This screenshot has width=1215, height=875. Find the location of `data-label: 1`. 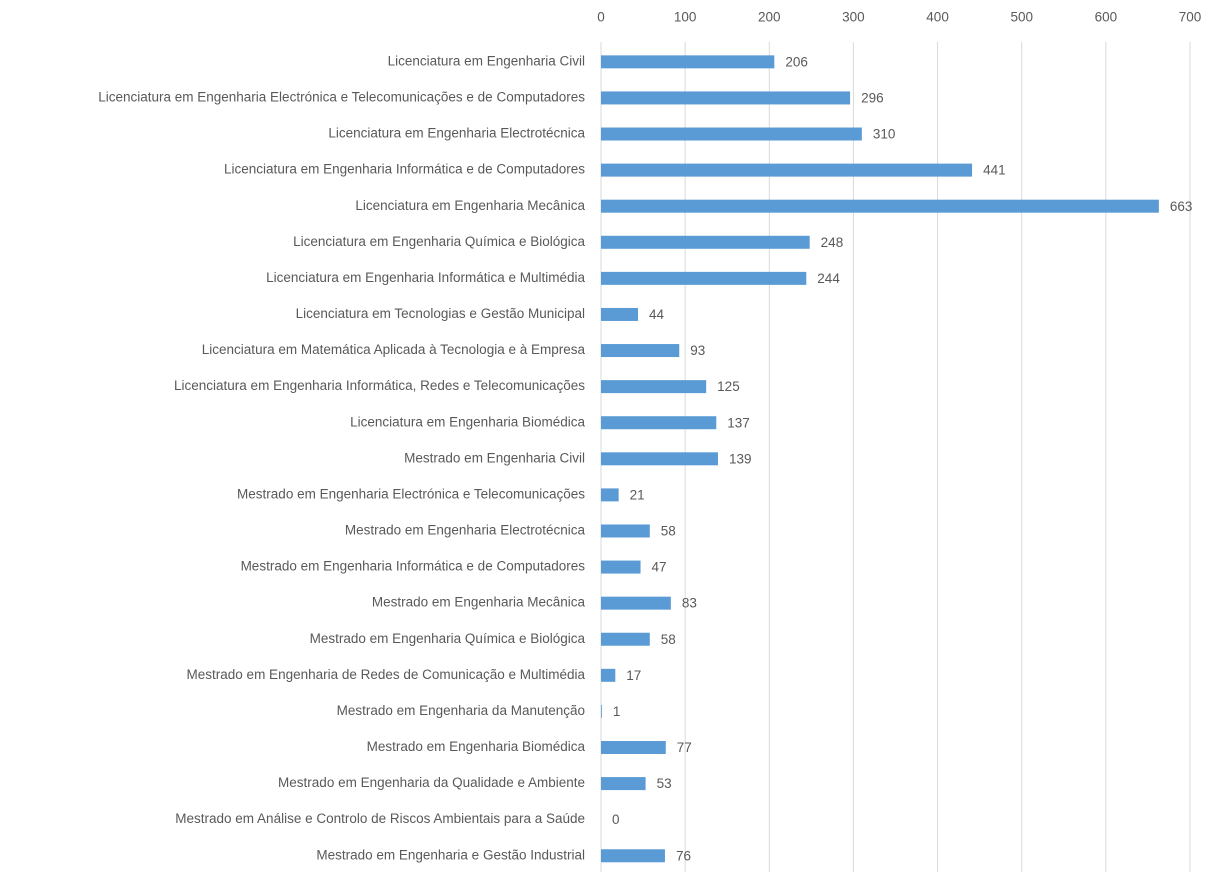

data-label: 1 is located at coordinates (617, 711).